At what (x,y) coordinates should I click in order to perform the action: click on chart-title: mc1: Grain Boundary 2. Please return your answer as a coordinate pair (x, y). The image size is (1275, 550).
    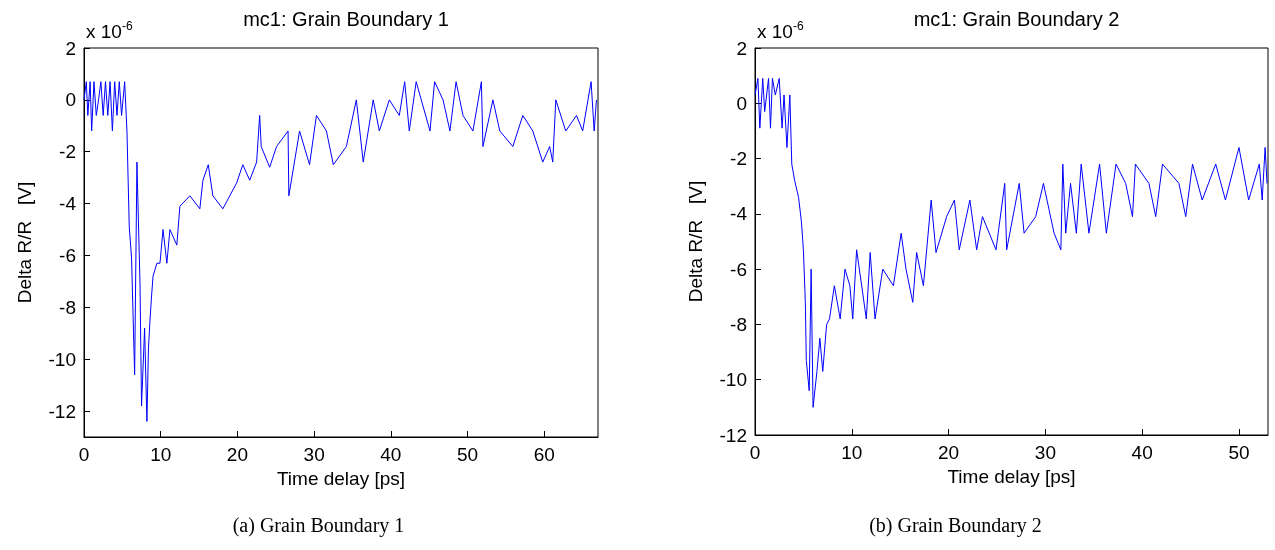
    Looking at the image, I should click on (1016, 19).